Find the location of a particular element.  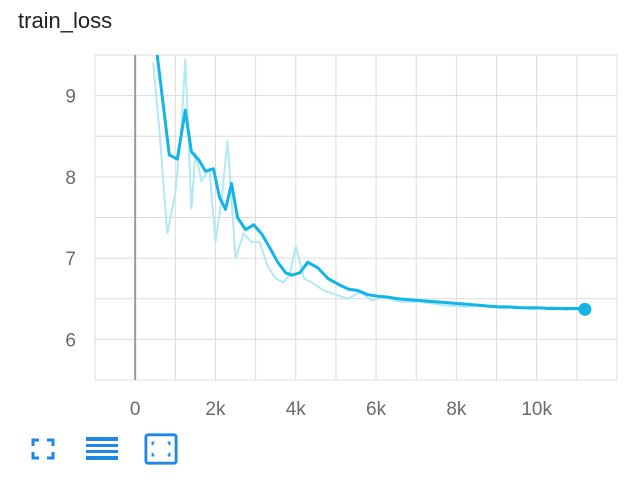

y-tick-label: 8 is located at coordinates (70, 178).